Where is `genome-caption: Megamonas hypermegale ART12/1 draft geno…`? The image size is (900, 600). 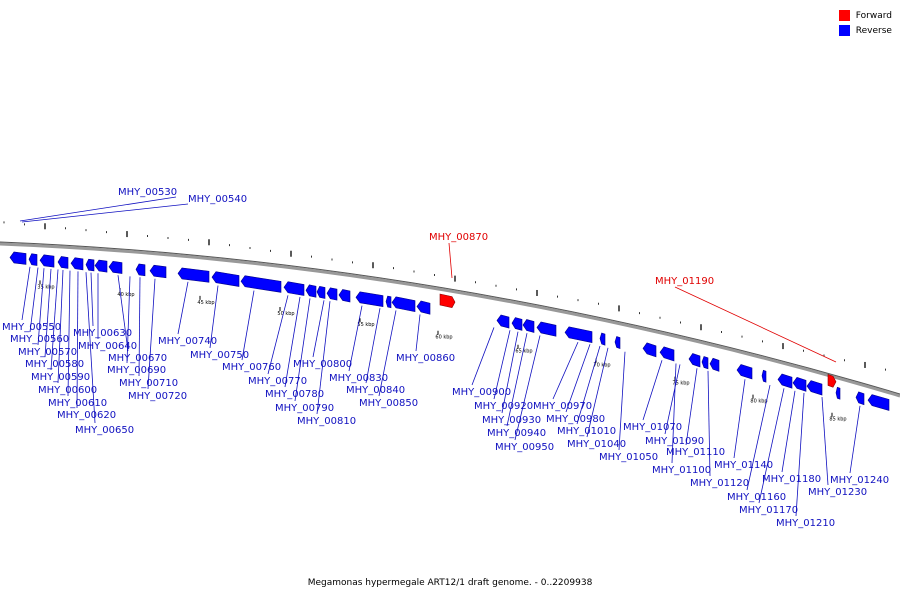
genome-caption: Megamonas hypermegale ART12/1 draft geno… is located at coordinates (450, 583).